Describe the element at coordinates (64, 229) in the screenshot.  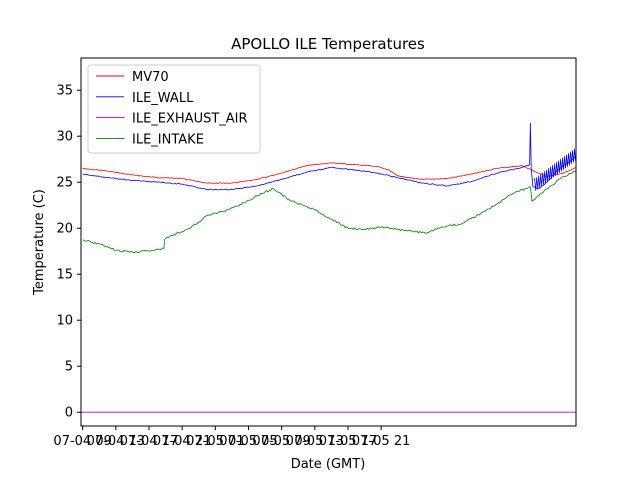
I see `y-tick-label: 20` at that location.